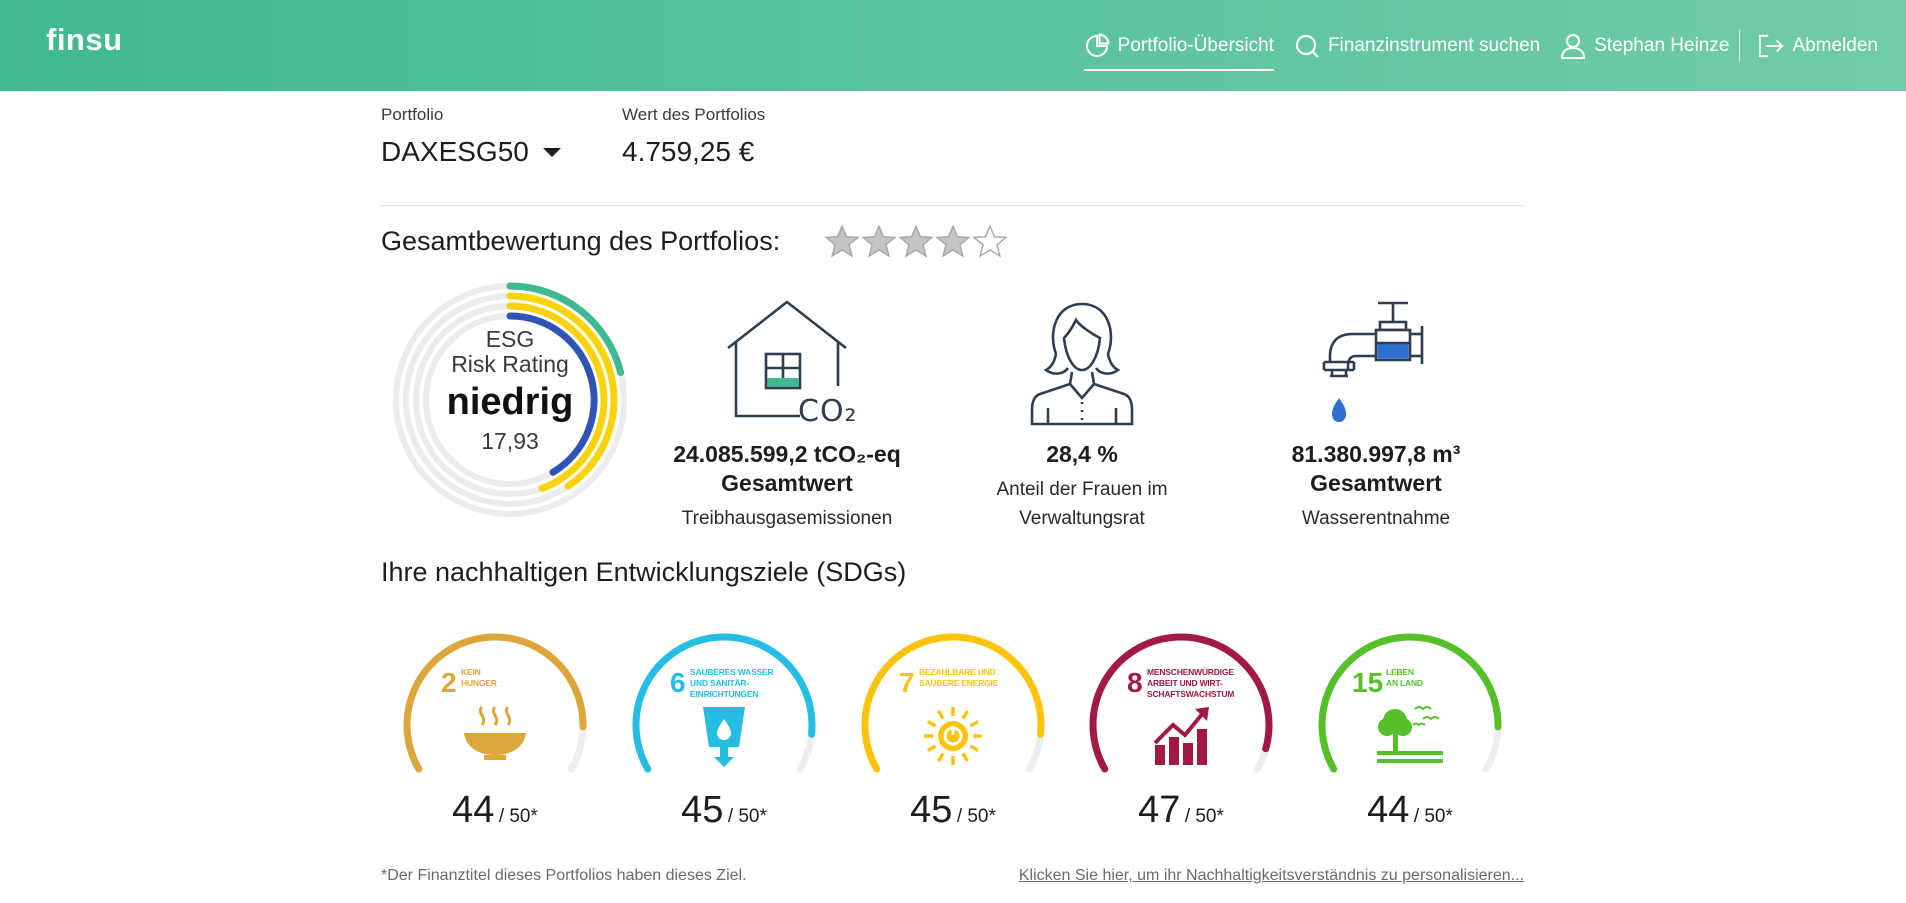 This screenshot has width=1906, height=903. I want to click on nav-portfolio-overview: Portfolio-Übersicht, so click(1179, 45).